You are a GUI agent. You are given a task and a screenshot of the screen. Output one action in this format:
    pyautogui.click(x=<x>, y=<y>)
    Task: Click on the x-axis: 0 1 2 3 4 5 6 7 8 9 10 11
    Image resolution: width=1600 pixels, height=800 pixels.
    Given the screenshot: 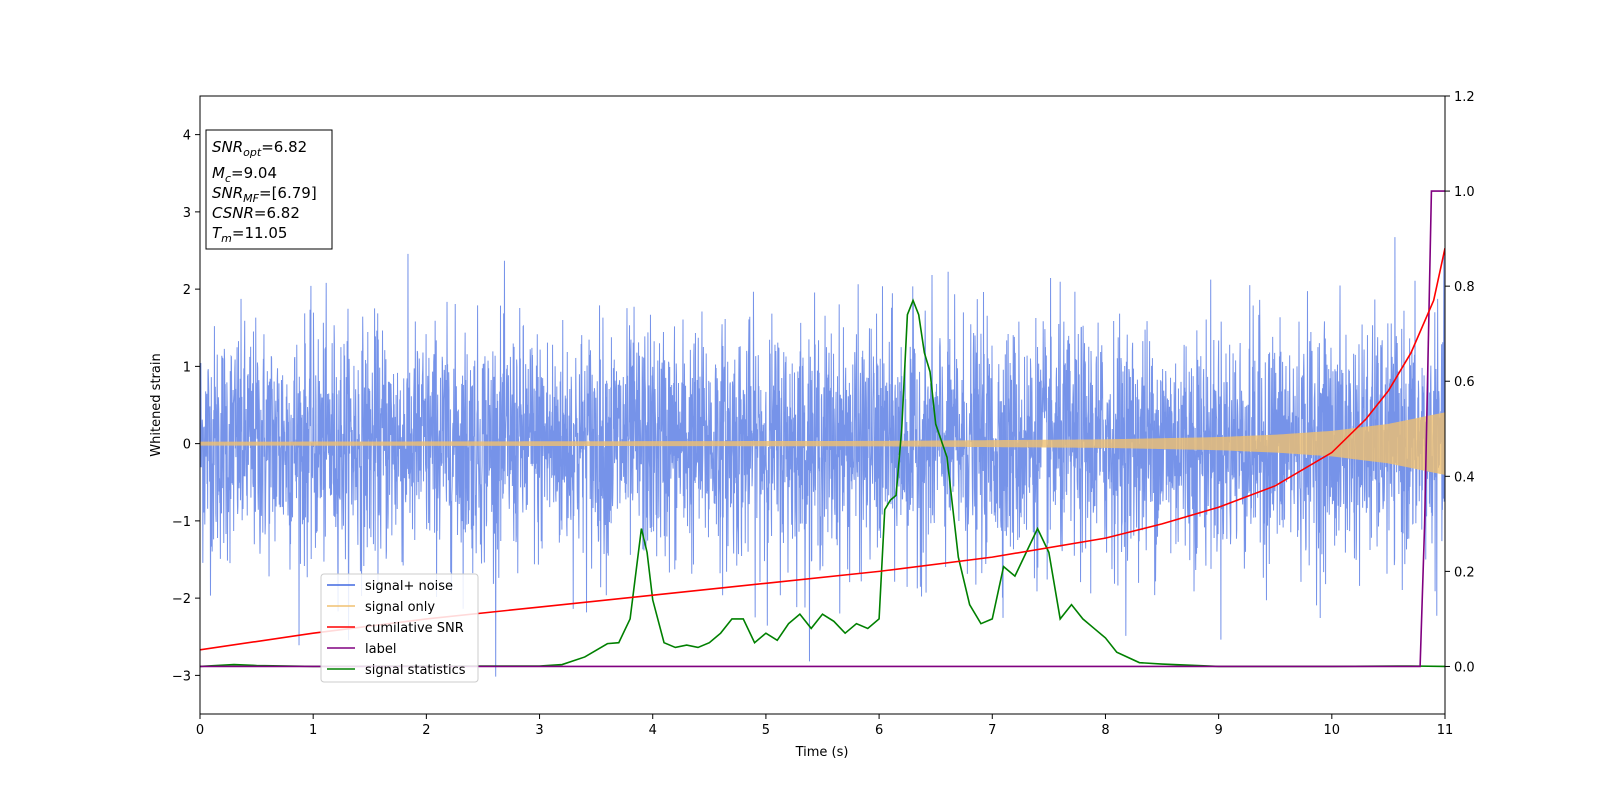 What is the action you would take?
    pyautogui.click(x=824, y=726)
    